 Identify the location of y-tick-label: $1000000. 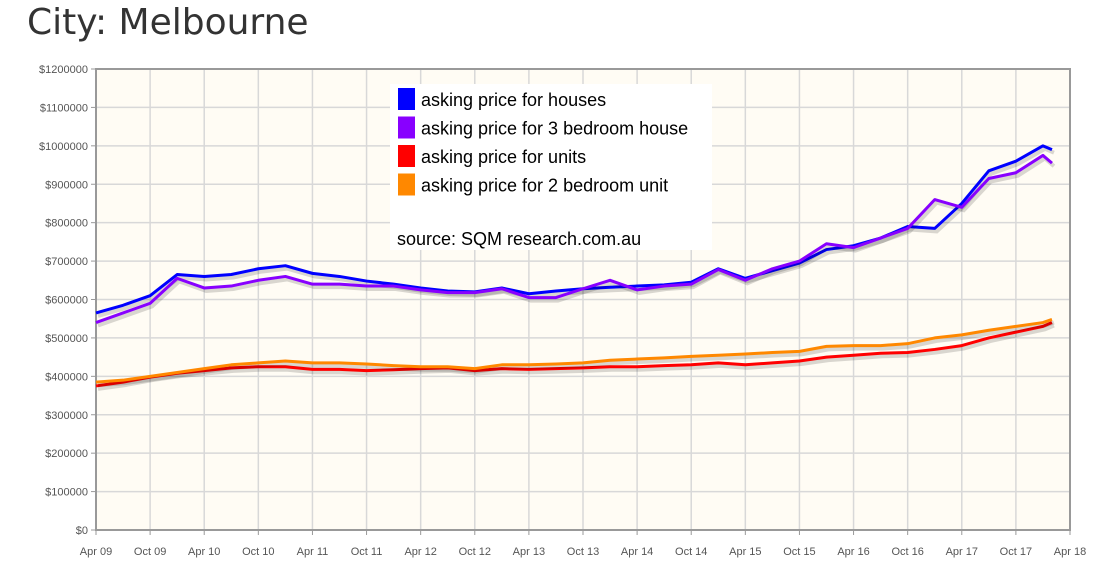
(63, 147).